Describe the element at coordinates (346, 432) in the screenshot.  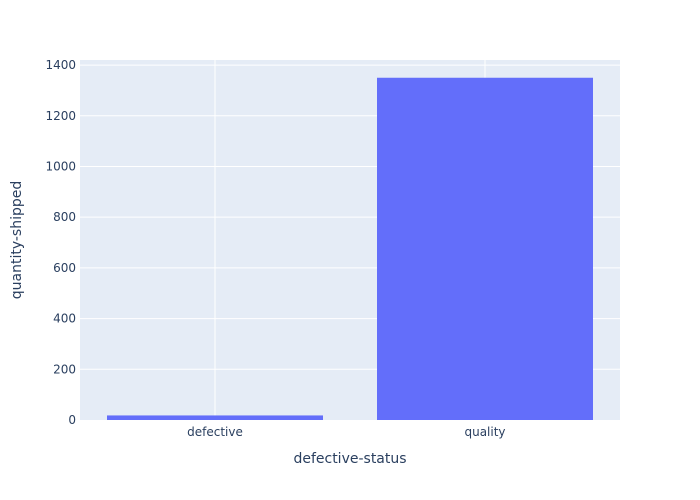
I see `x-axis-ticks: defective quality` at that location.